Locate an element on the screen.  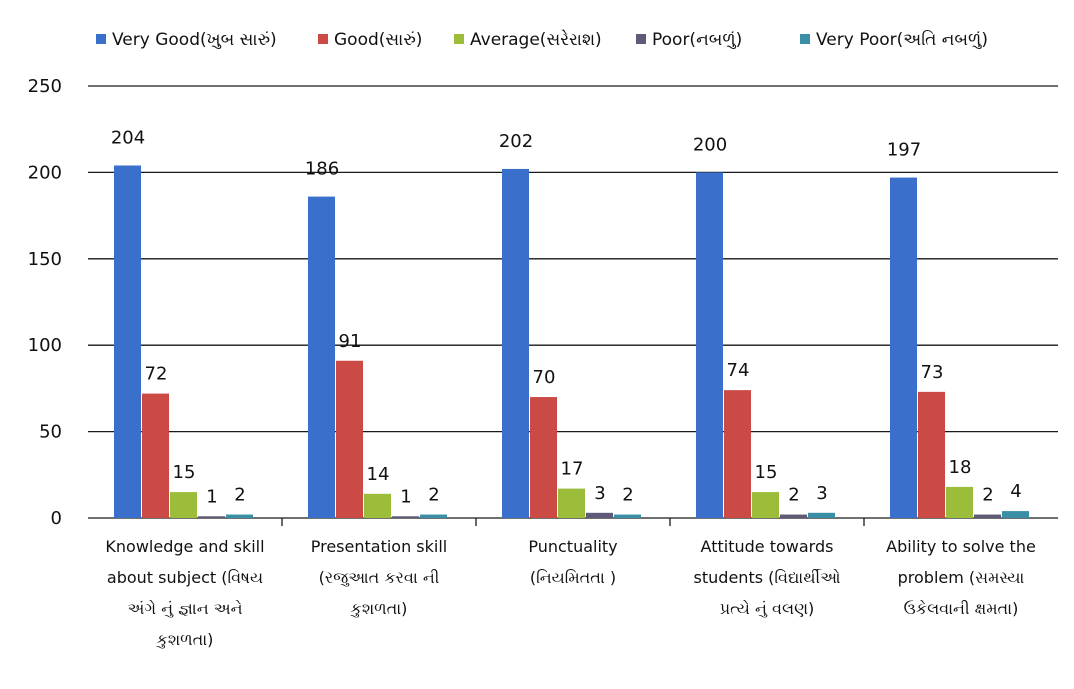
legend-label: Good(સારું) is located at coordinates (378, 40).